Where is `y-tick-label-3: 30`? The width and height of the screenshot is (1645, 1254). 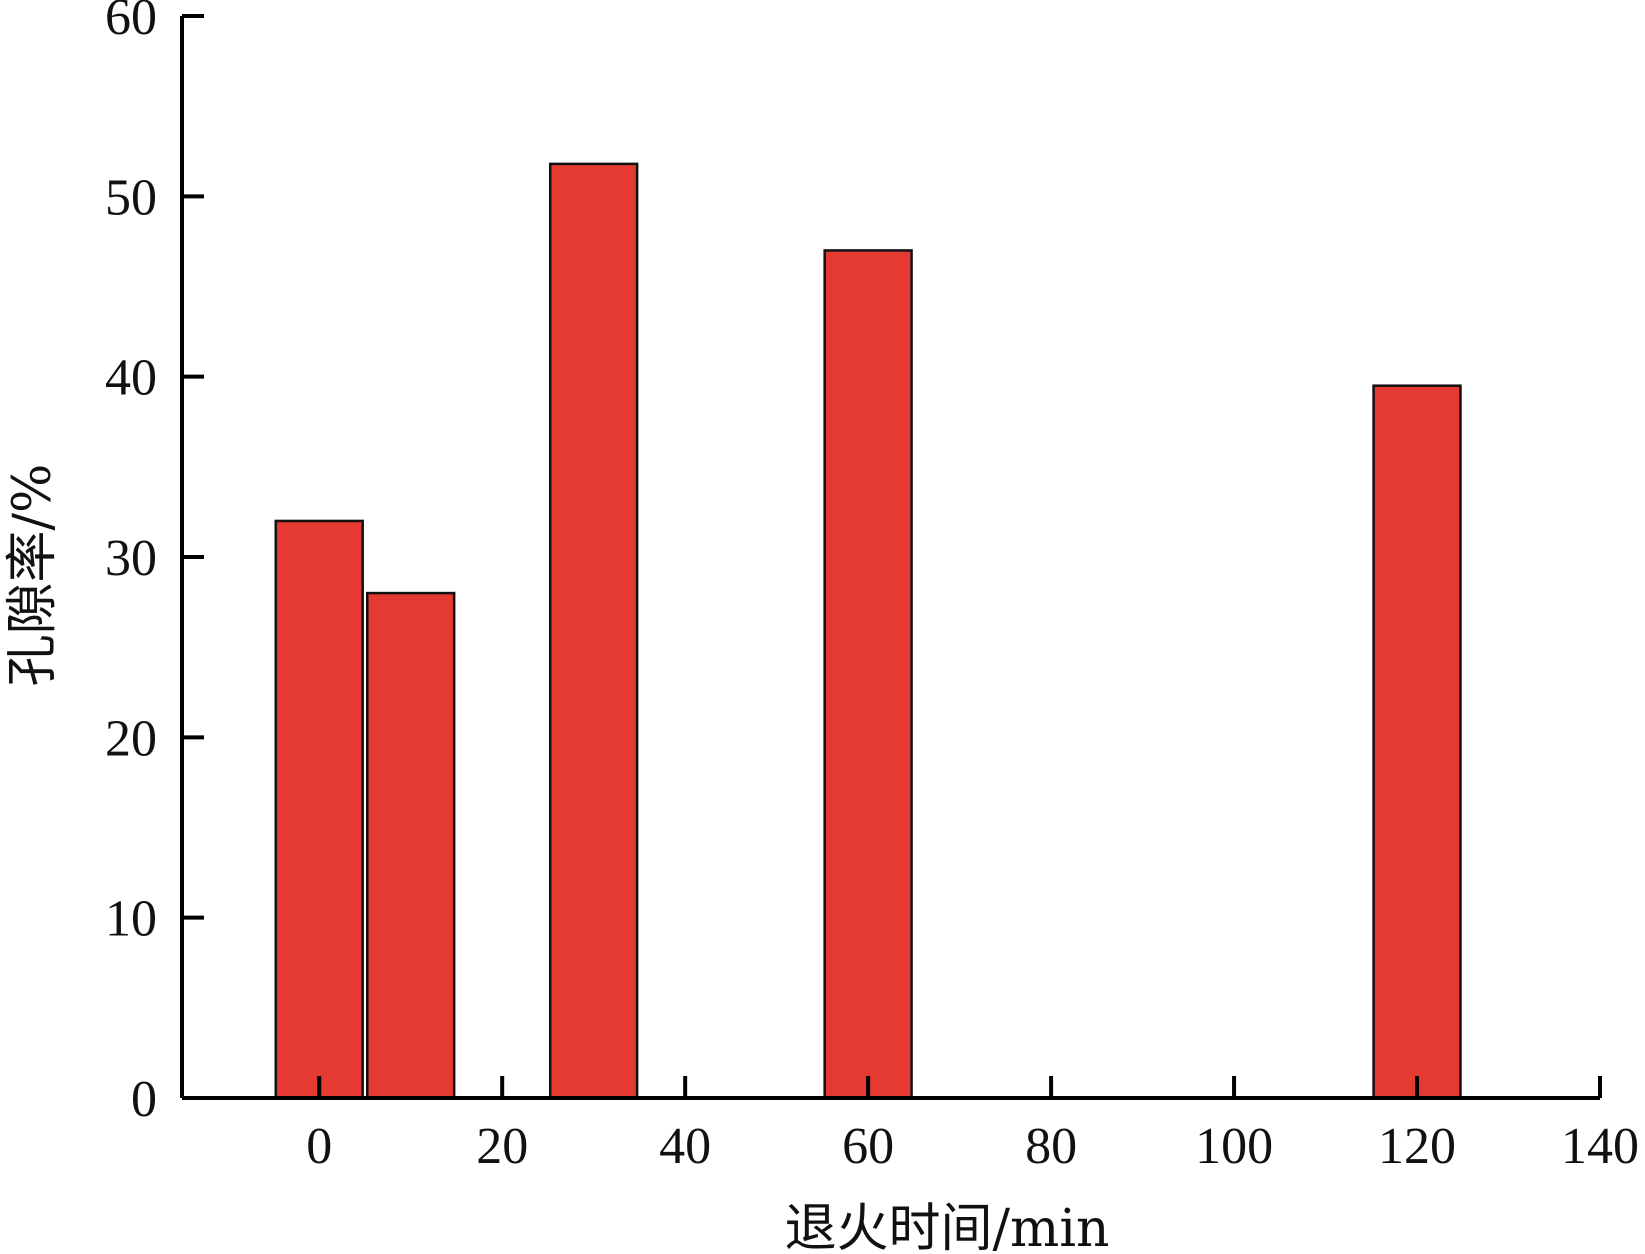 y-tick-label-3: 30 is located at coordinates (131, 558).